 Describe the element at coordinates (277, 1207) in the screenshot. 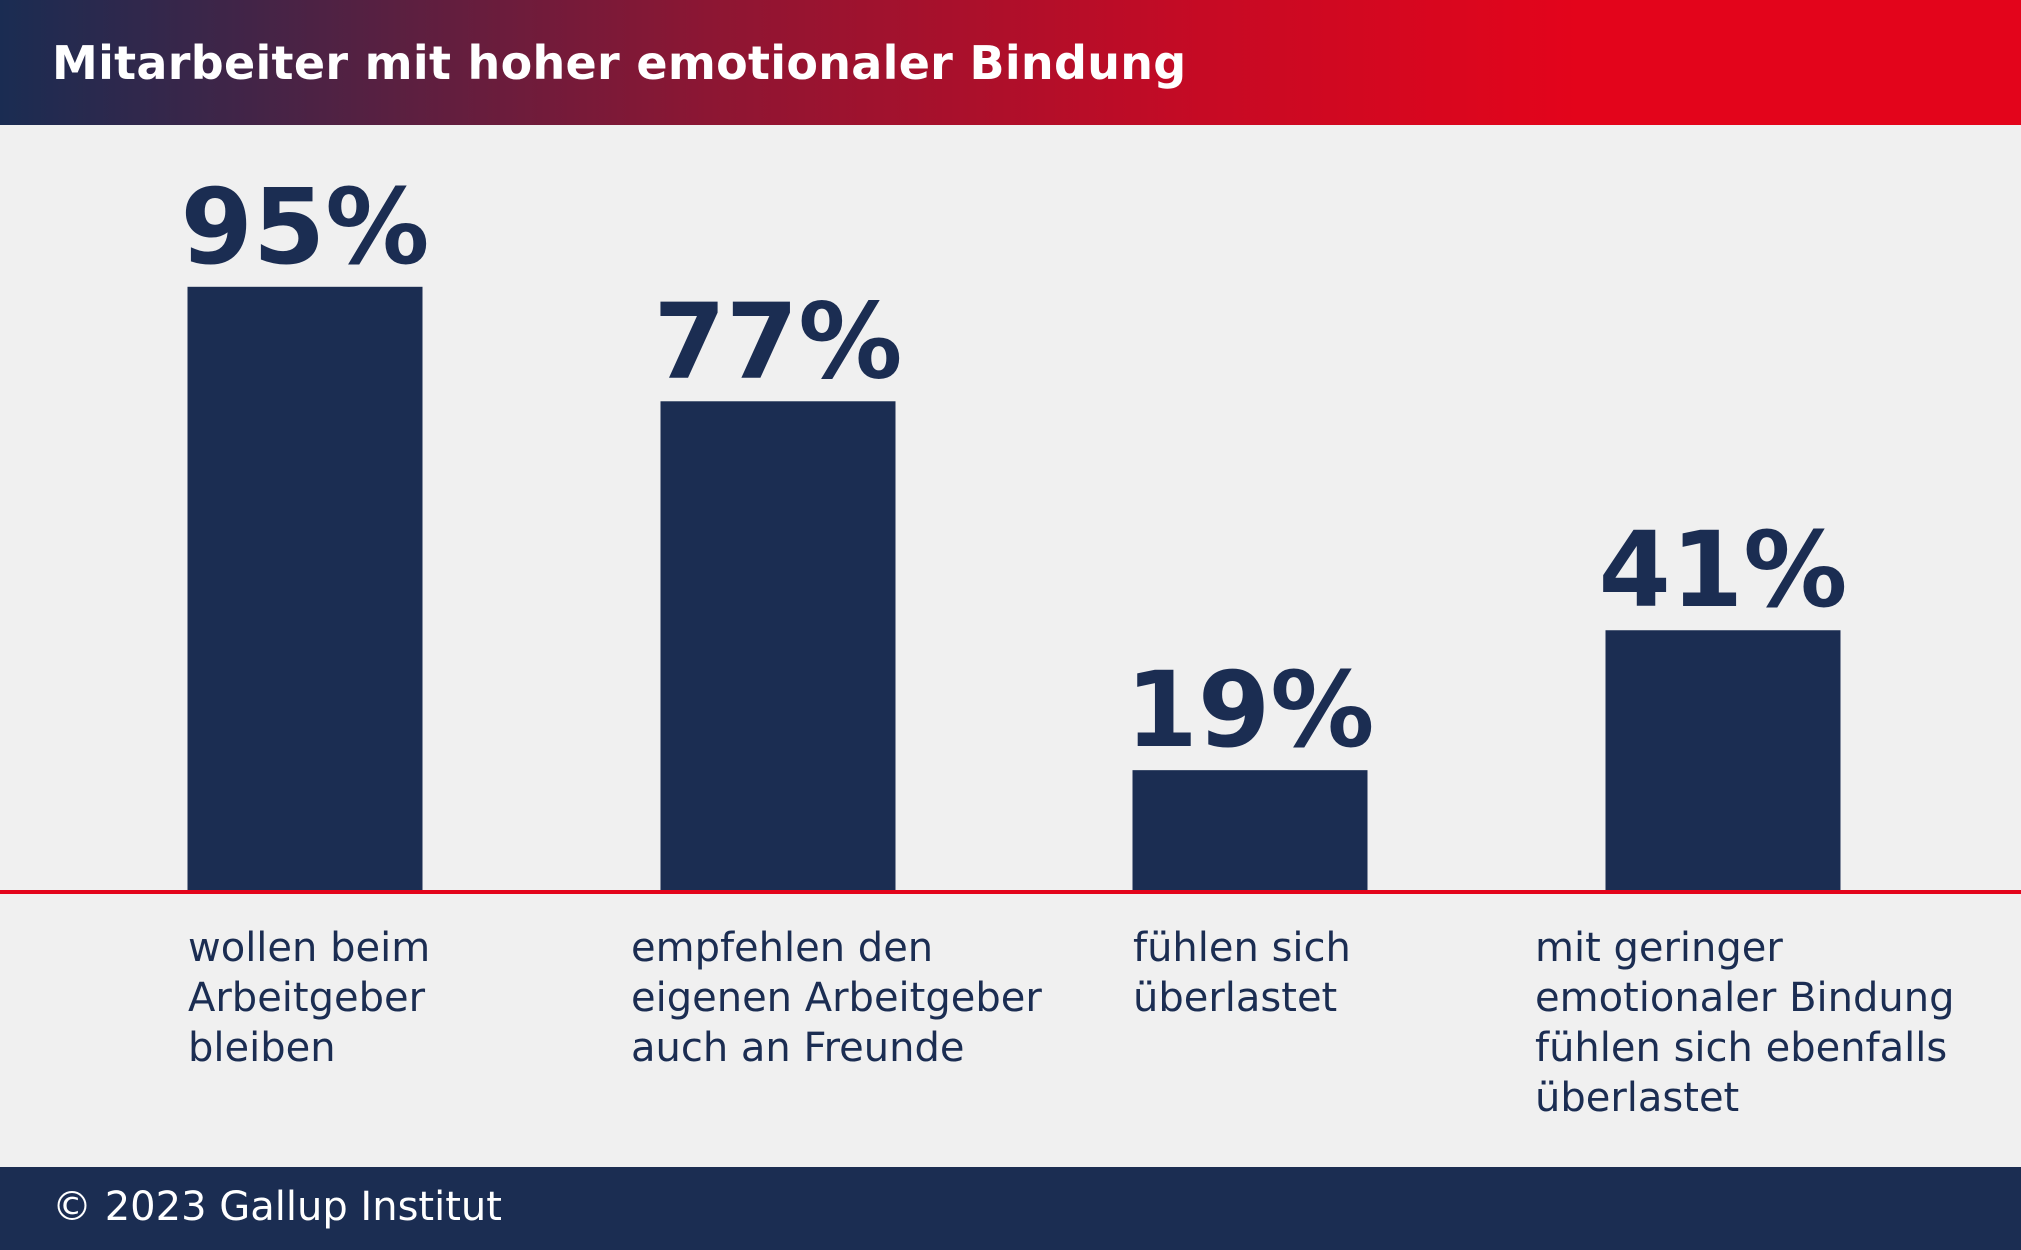

I see `copyright-text: © 2023 Gallup Institut` at that location.